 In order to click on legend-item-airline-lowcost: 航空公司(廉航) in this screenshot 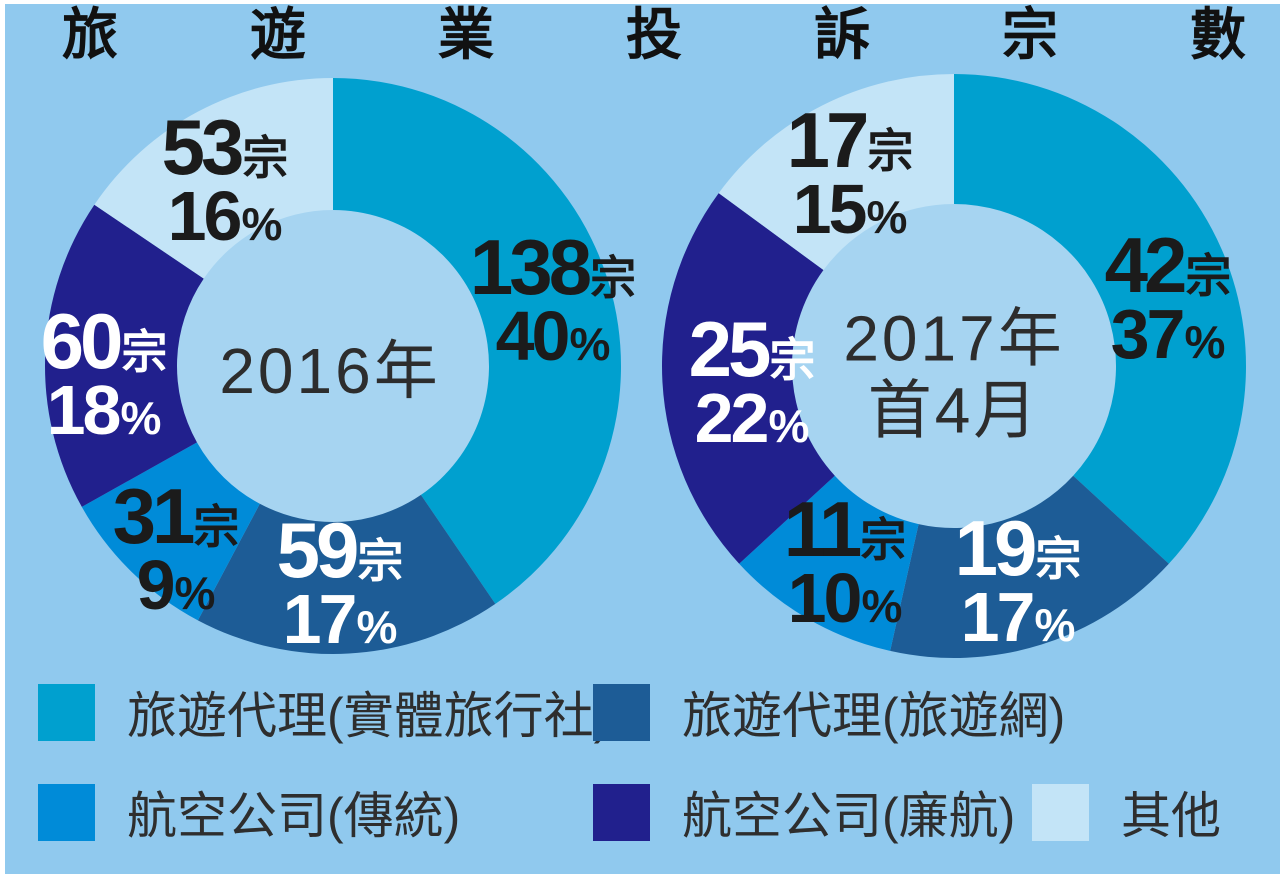, I will do `click(804, 812)`.